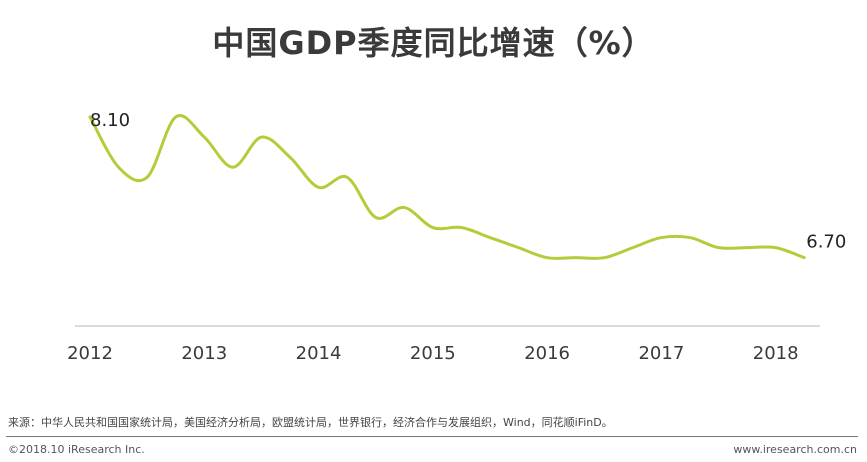 Image resolution: width=867 pixels, height=462 pixels. What do you see at coordinates (461, 228) in the screenshot?
I see `data-point-2015Q2` at bounding box center [461, 228].